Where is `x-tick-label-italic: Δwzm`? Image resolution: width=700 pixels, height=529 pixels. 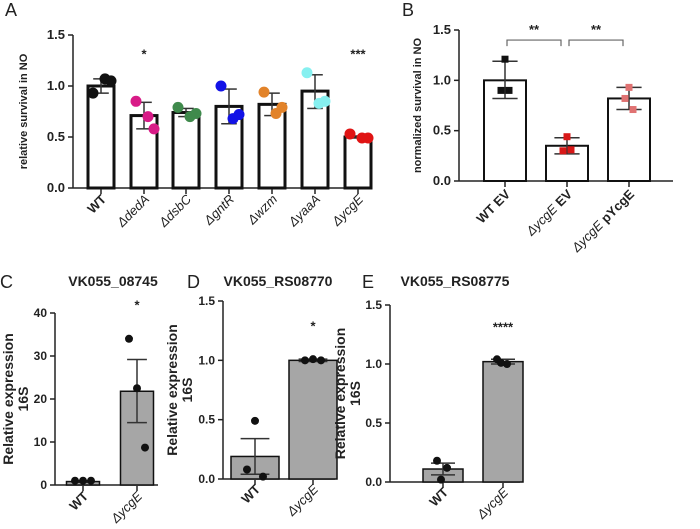
x-tick-label-italic: Δwzm is located at coordinates (262, 209).